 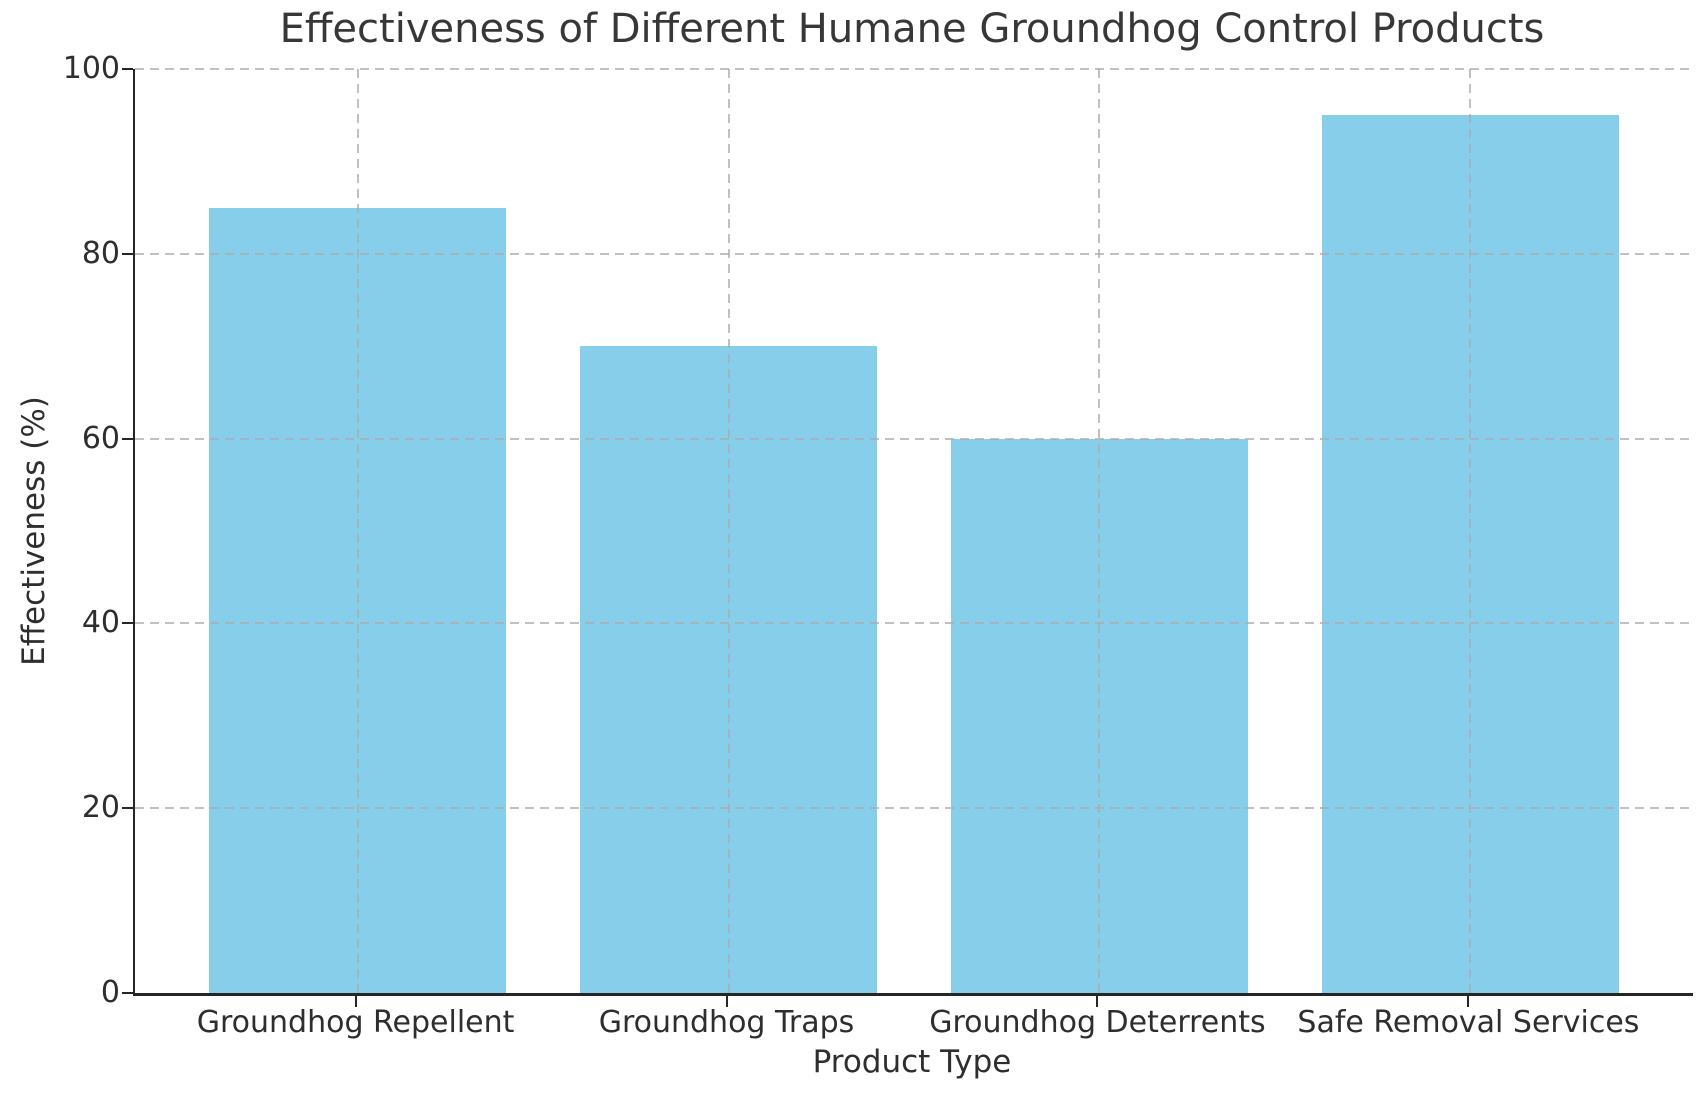 What do you see at coordinates (726, 1022) in the screenshot?
I see `x-tick-label-groundhog-traps: Groundhog Traps` at bounding box center [726, 1022].